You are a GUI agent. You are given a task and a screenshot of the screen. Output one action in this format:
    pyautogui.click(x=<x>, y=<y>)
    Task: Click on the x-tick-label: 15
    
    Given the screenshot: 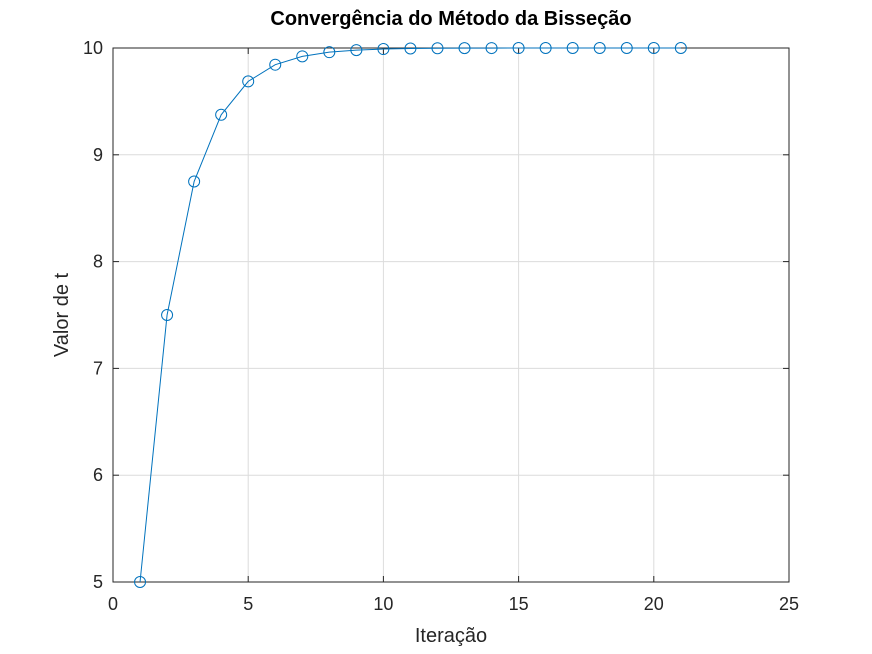 What is the action you would take?
    pyautogui.click(x=519, y=604)
    